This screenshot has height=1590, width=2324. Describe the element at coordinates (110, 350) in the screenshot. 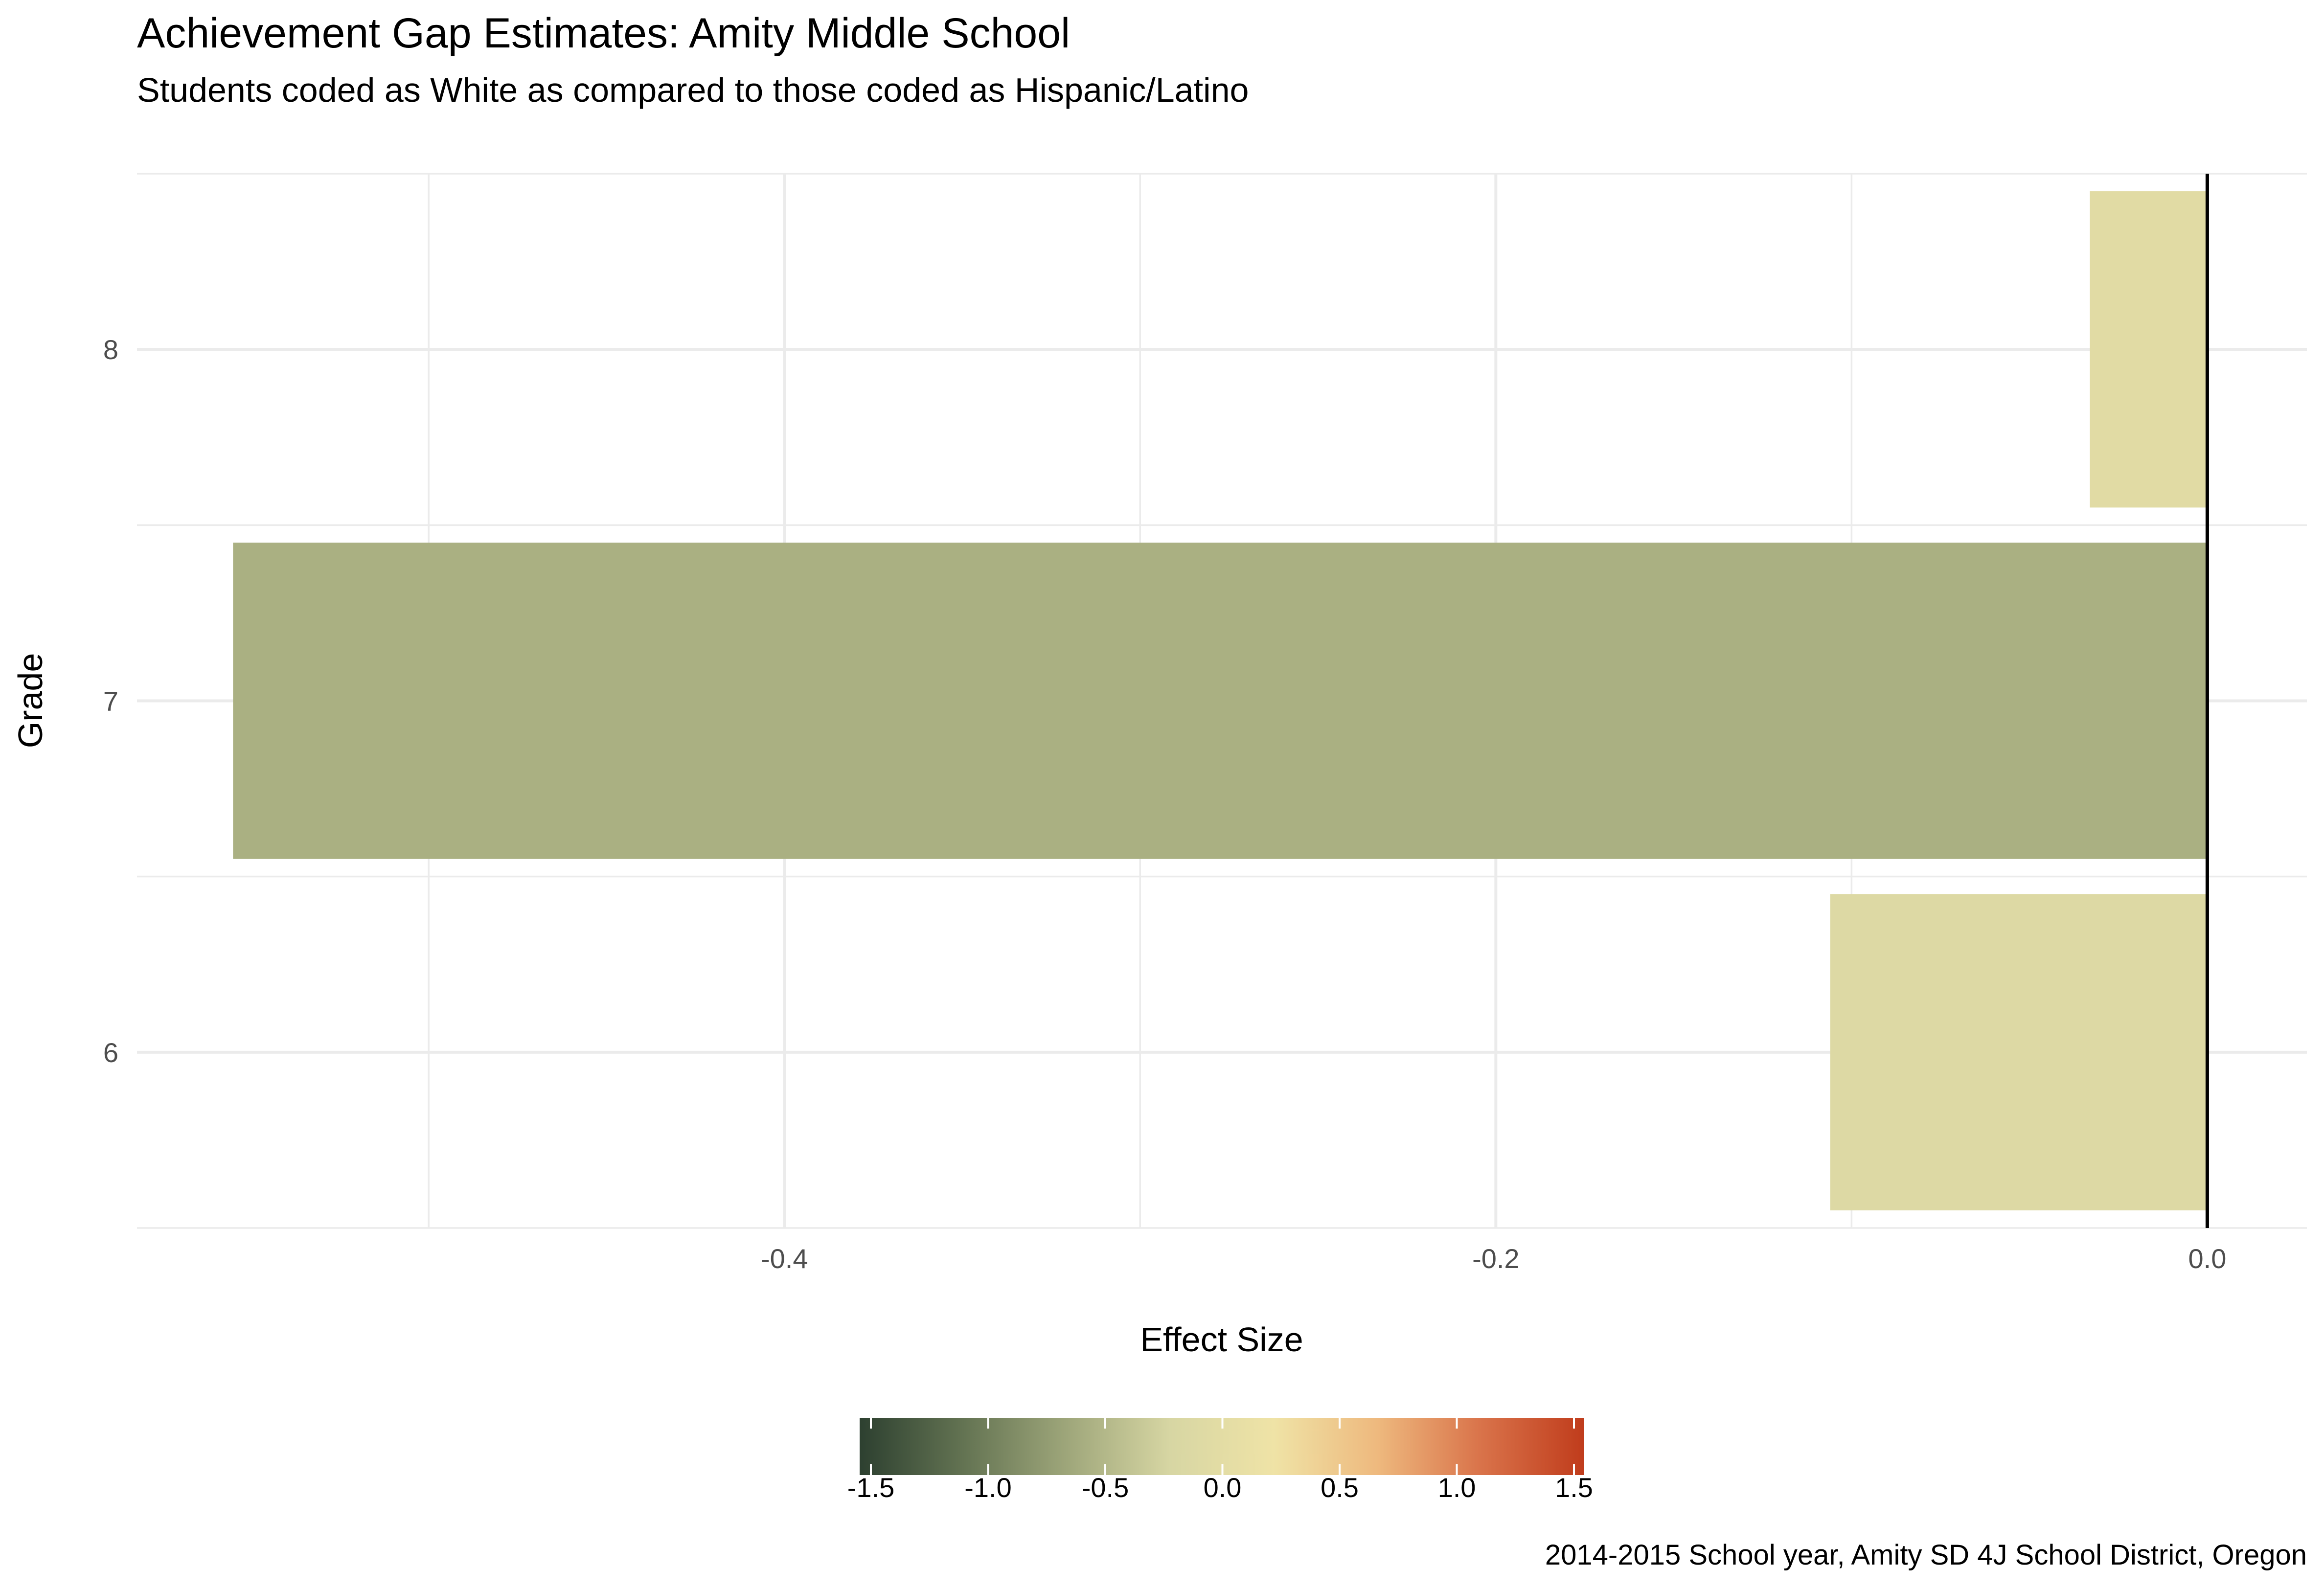

I see `y-tick-label: 8` at that location.